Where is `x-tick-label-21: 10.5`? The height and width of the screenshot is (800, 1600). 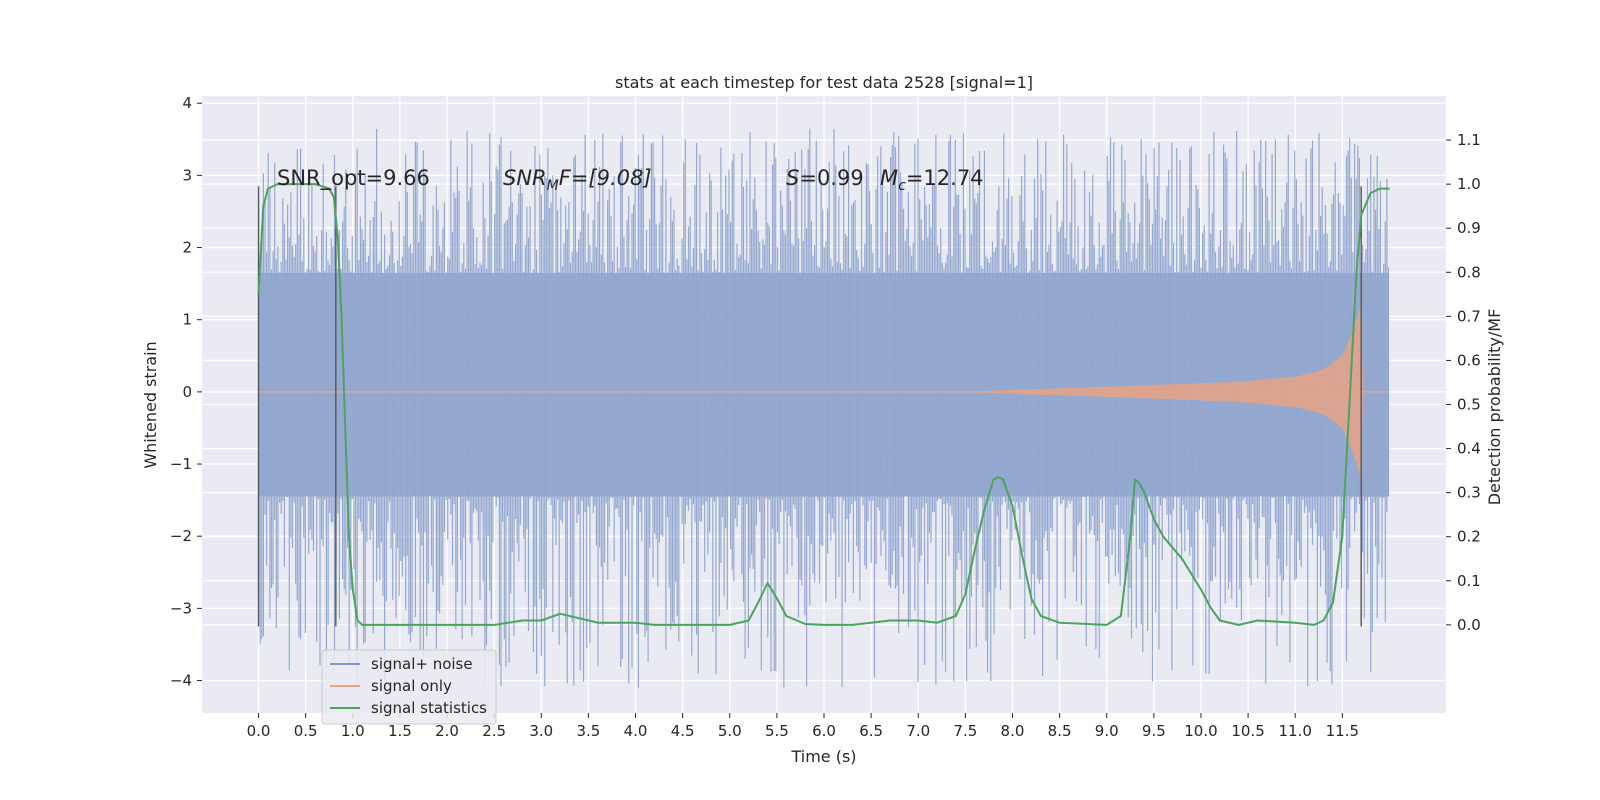
x-tick-label-21: 10.5 is located at coordinates (1247, 731).